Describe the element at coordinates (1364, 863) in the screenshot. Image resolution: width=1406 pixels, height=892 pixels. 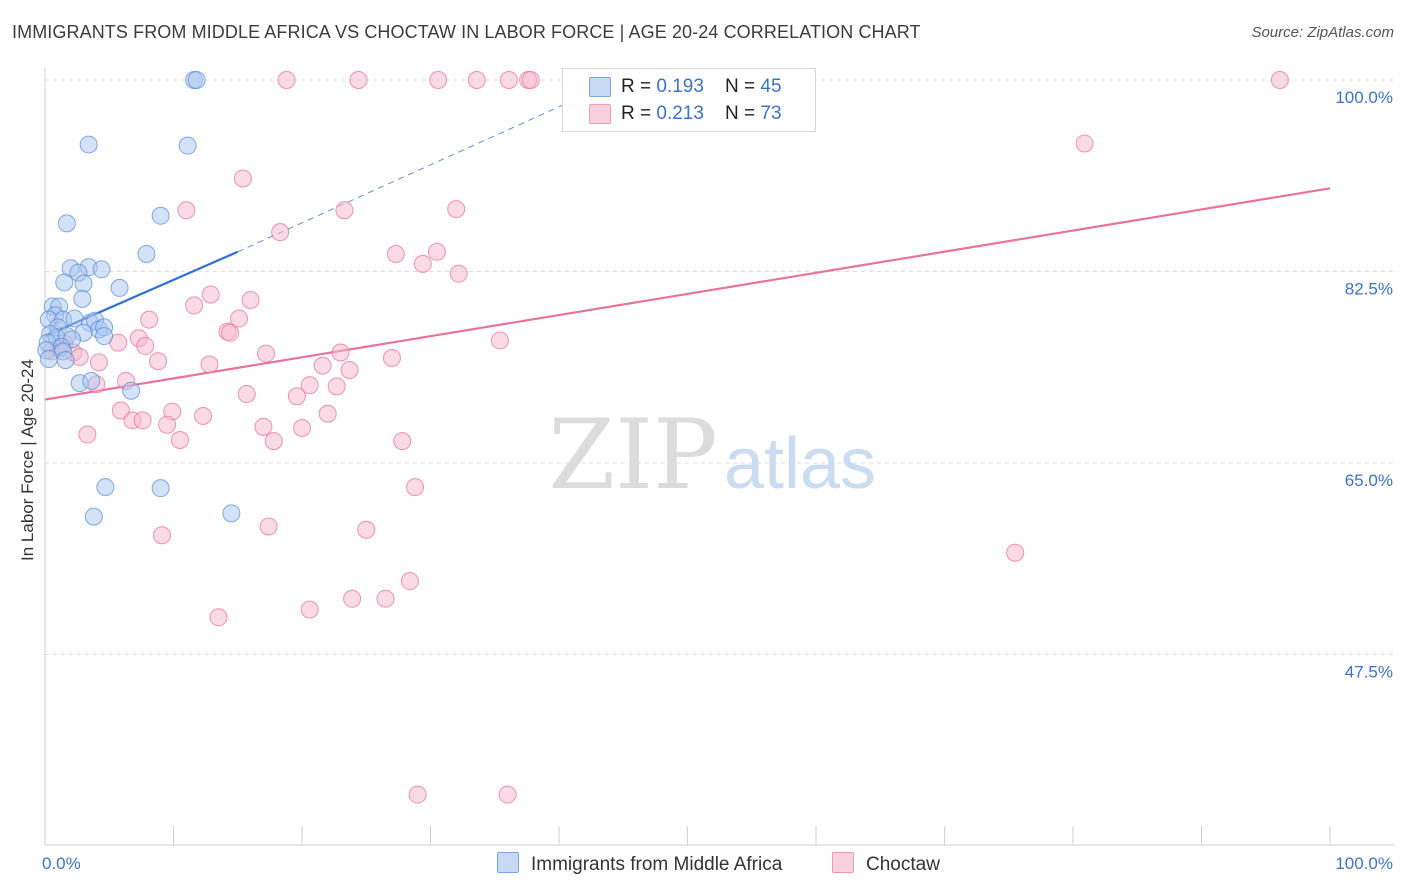
I see `x-tick-label: 100.0%` at that location.